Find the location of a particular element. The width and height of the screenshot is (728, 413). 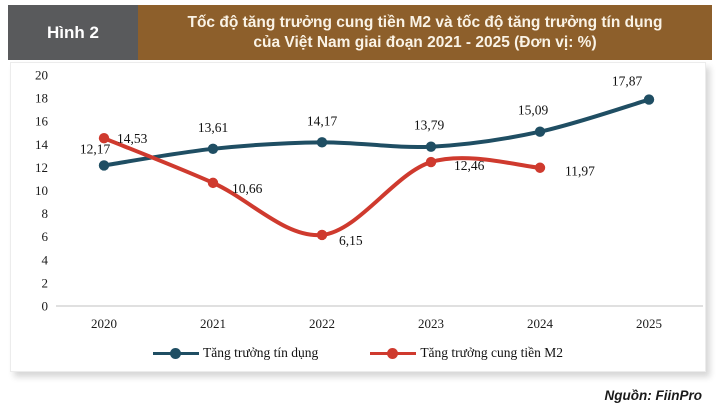

data-point-label: 10,66 is located at coordinates (247, 188).